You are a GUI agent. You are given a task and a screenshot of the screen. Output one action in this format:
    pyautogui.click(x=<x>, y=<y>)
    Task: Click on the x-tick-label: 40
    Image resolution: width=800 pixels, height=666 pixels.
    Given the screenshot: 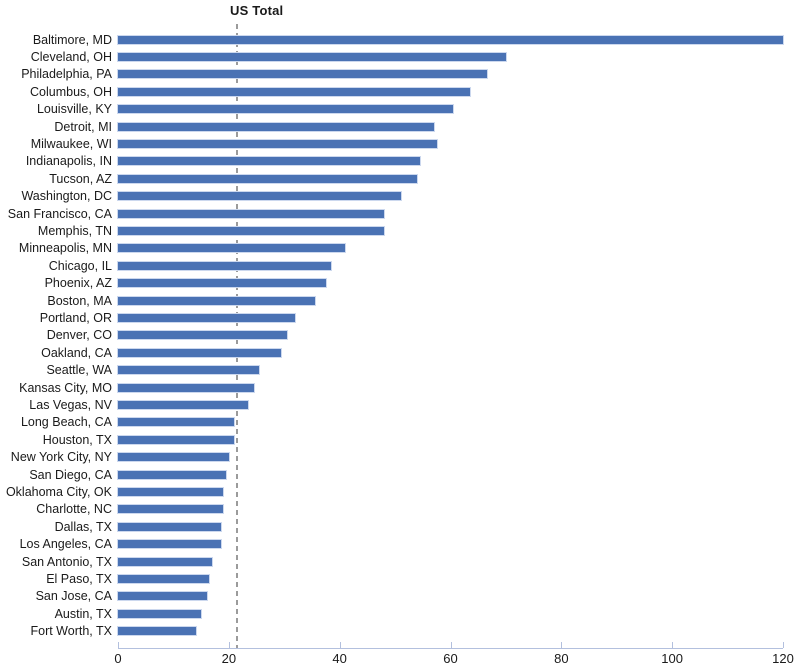 What is the action you would take?
    pyautogui.click(x=339, y=658)
    